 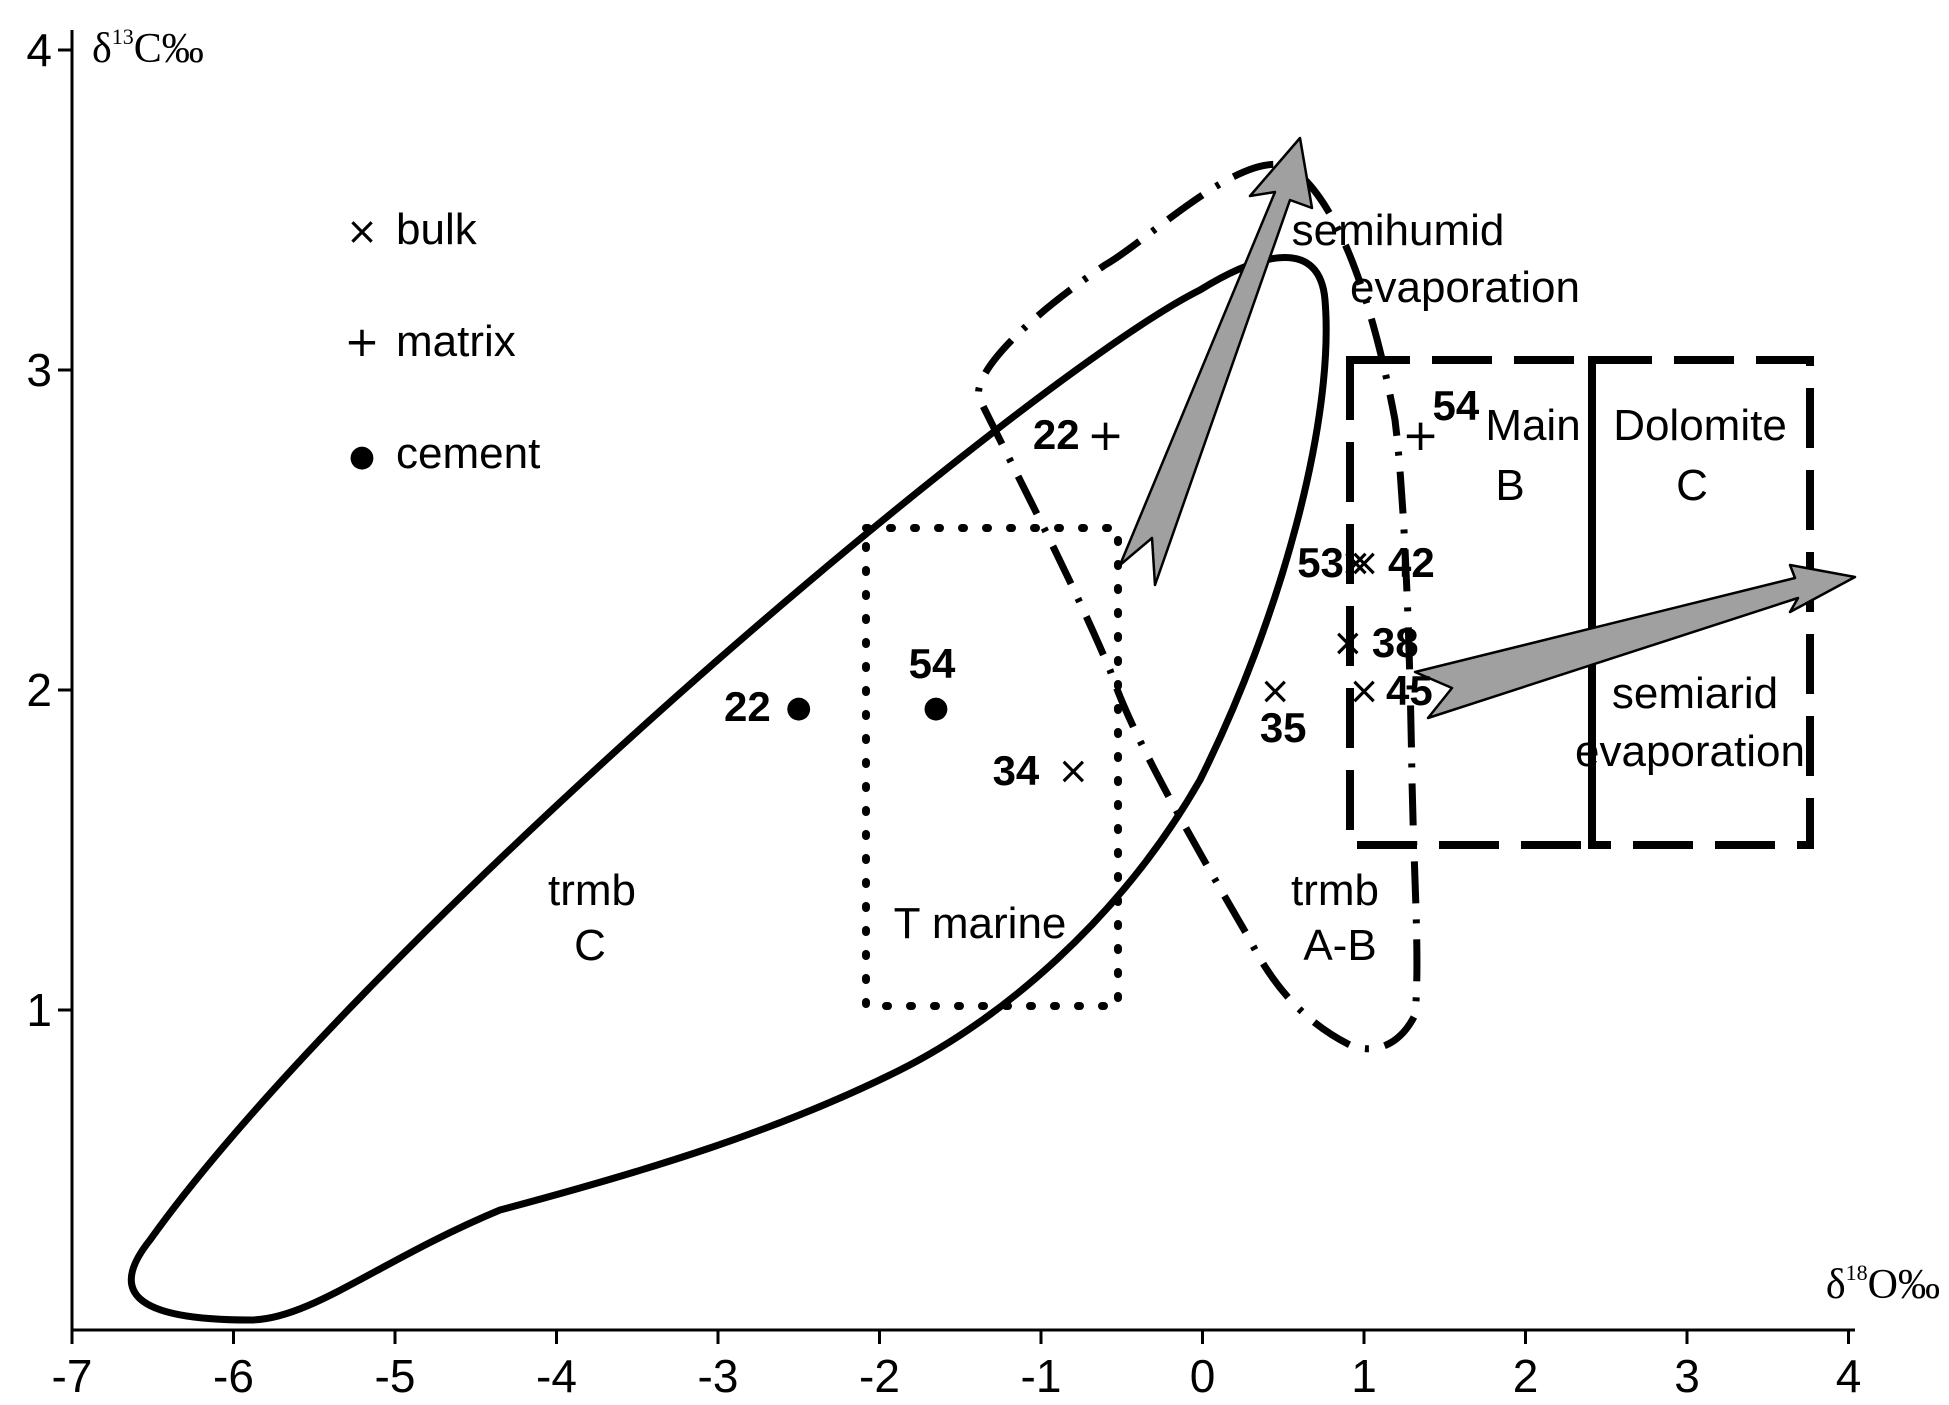 I want to click on x-tick-label: 3, so click(x=1687, y=1376).